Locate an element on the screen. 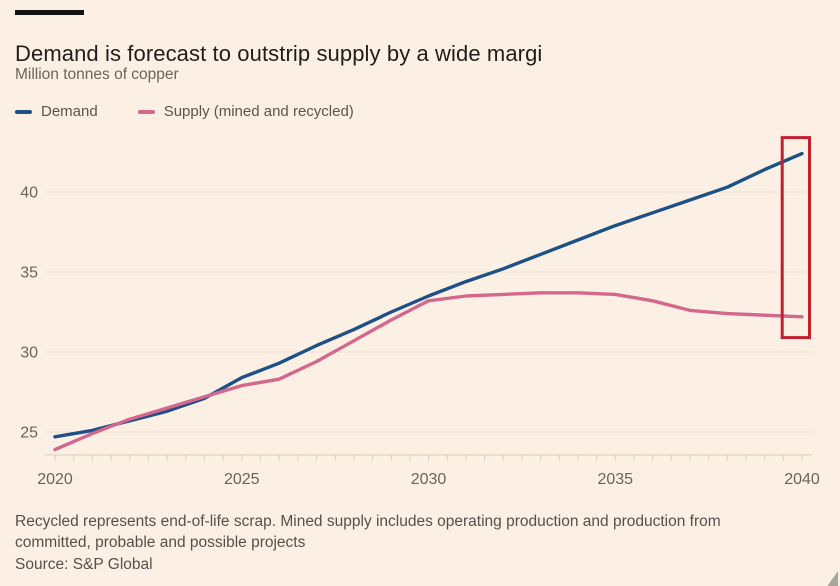 This screenshot has width=840, height=586. chart-subtitle: Million tonnes of copper is located at coordinates (97, 74).